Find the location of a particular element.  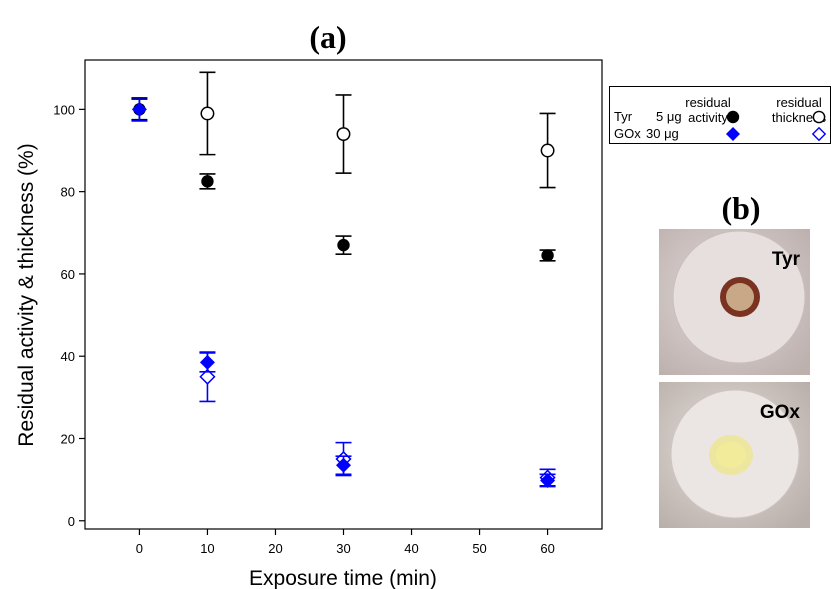

panel-a-label: (a) is located at coordinates (327, 37).